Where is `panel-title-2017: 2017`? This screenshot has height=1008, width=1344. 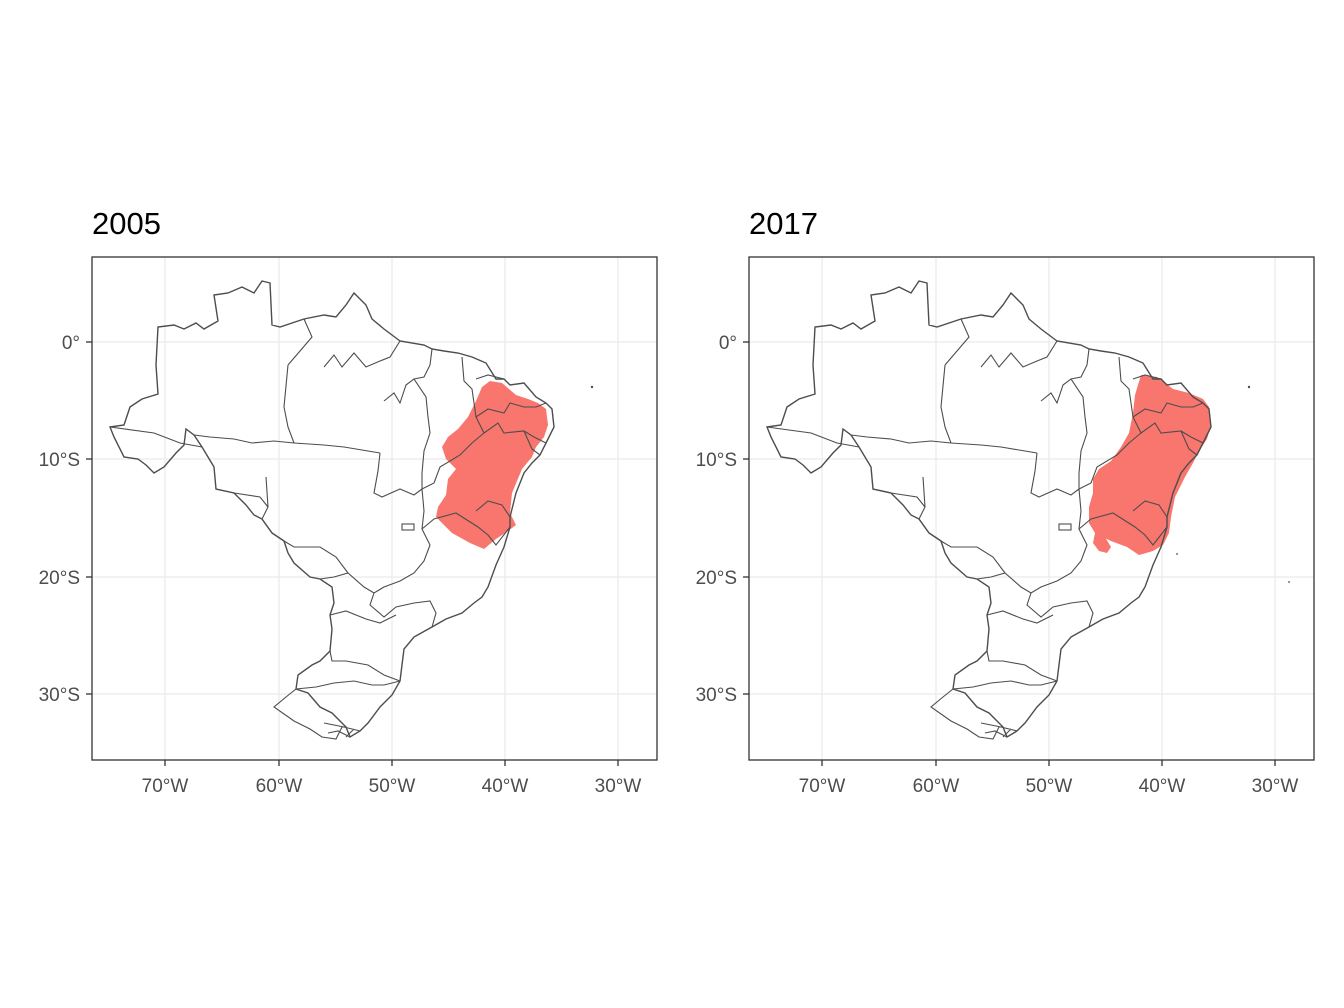
panel-title-2017: 2017 is located at coordinates (783, 223).